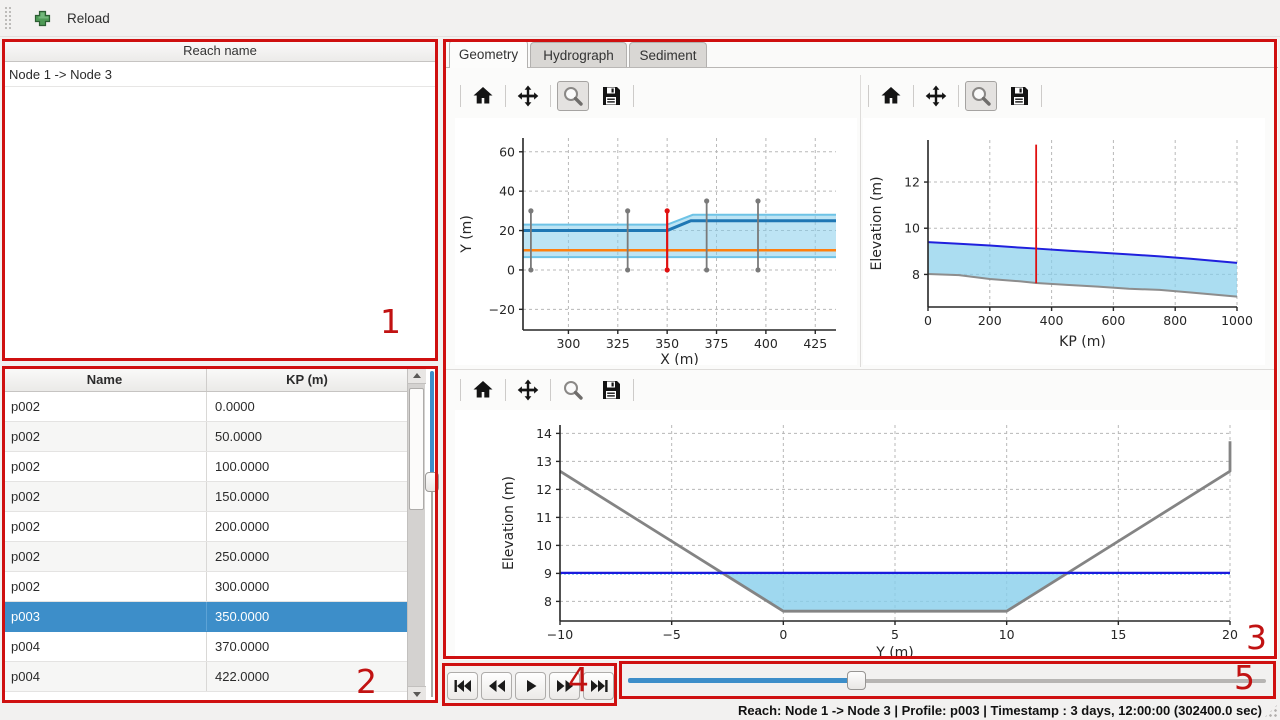 This screenshot has width=1280, height=720. What do you see at coordinates (618, 343) in the screenshot?
I see `svg-text: 325` at bounding box center [618, 343].